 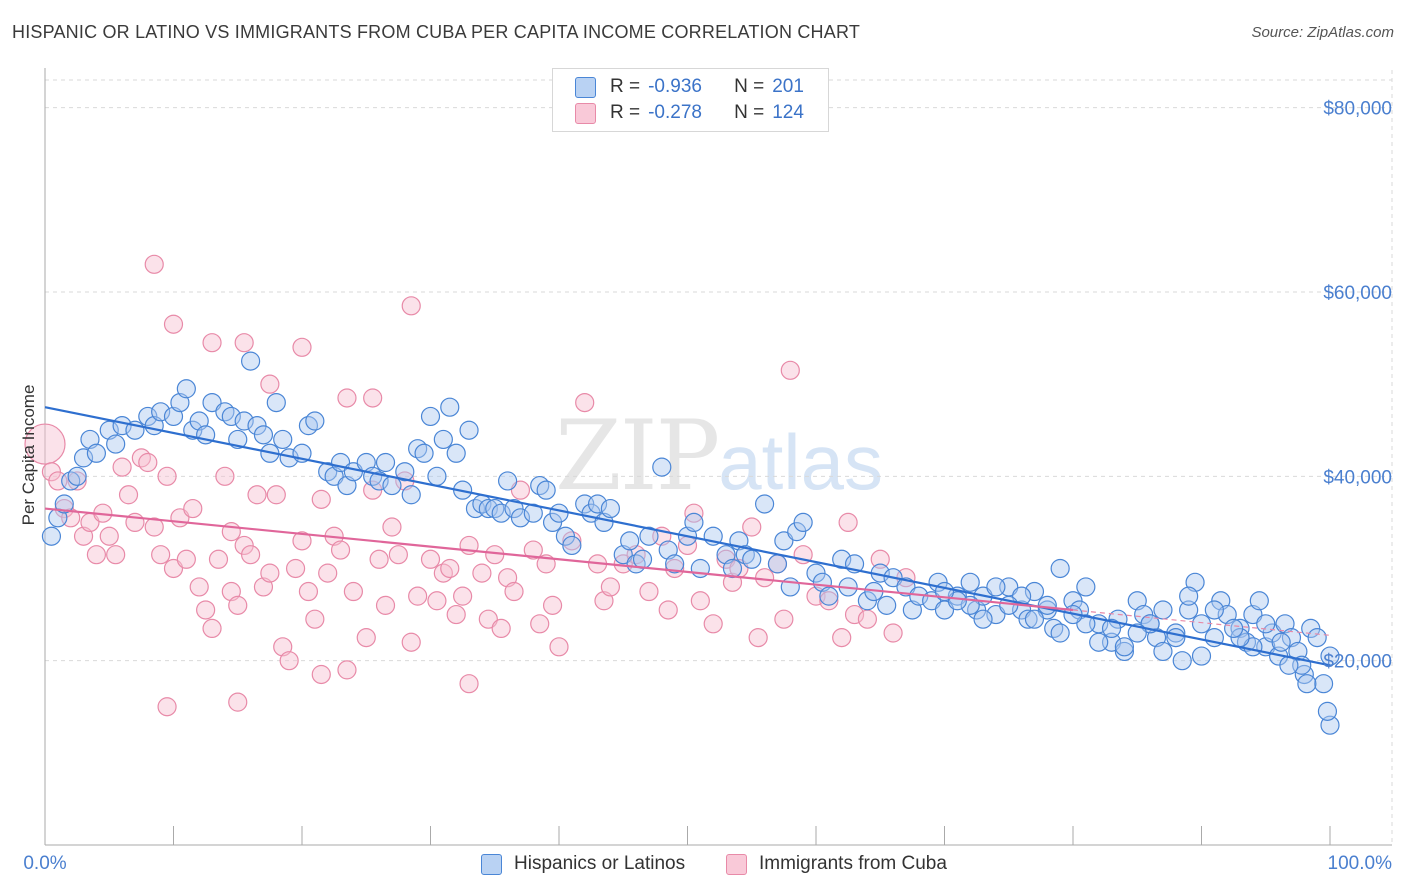 What do you see at coordinates (1357, 109) in the screenshot?
I see `y-tick-label: $80,000` at bounding box center [1357, 109].